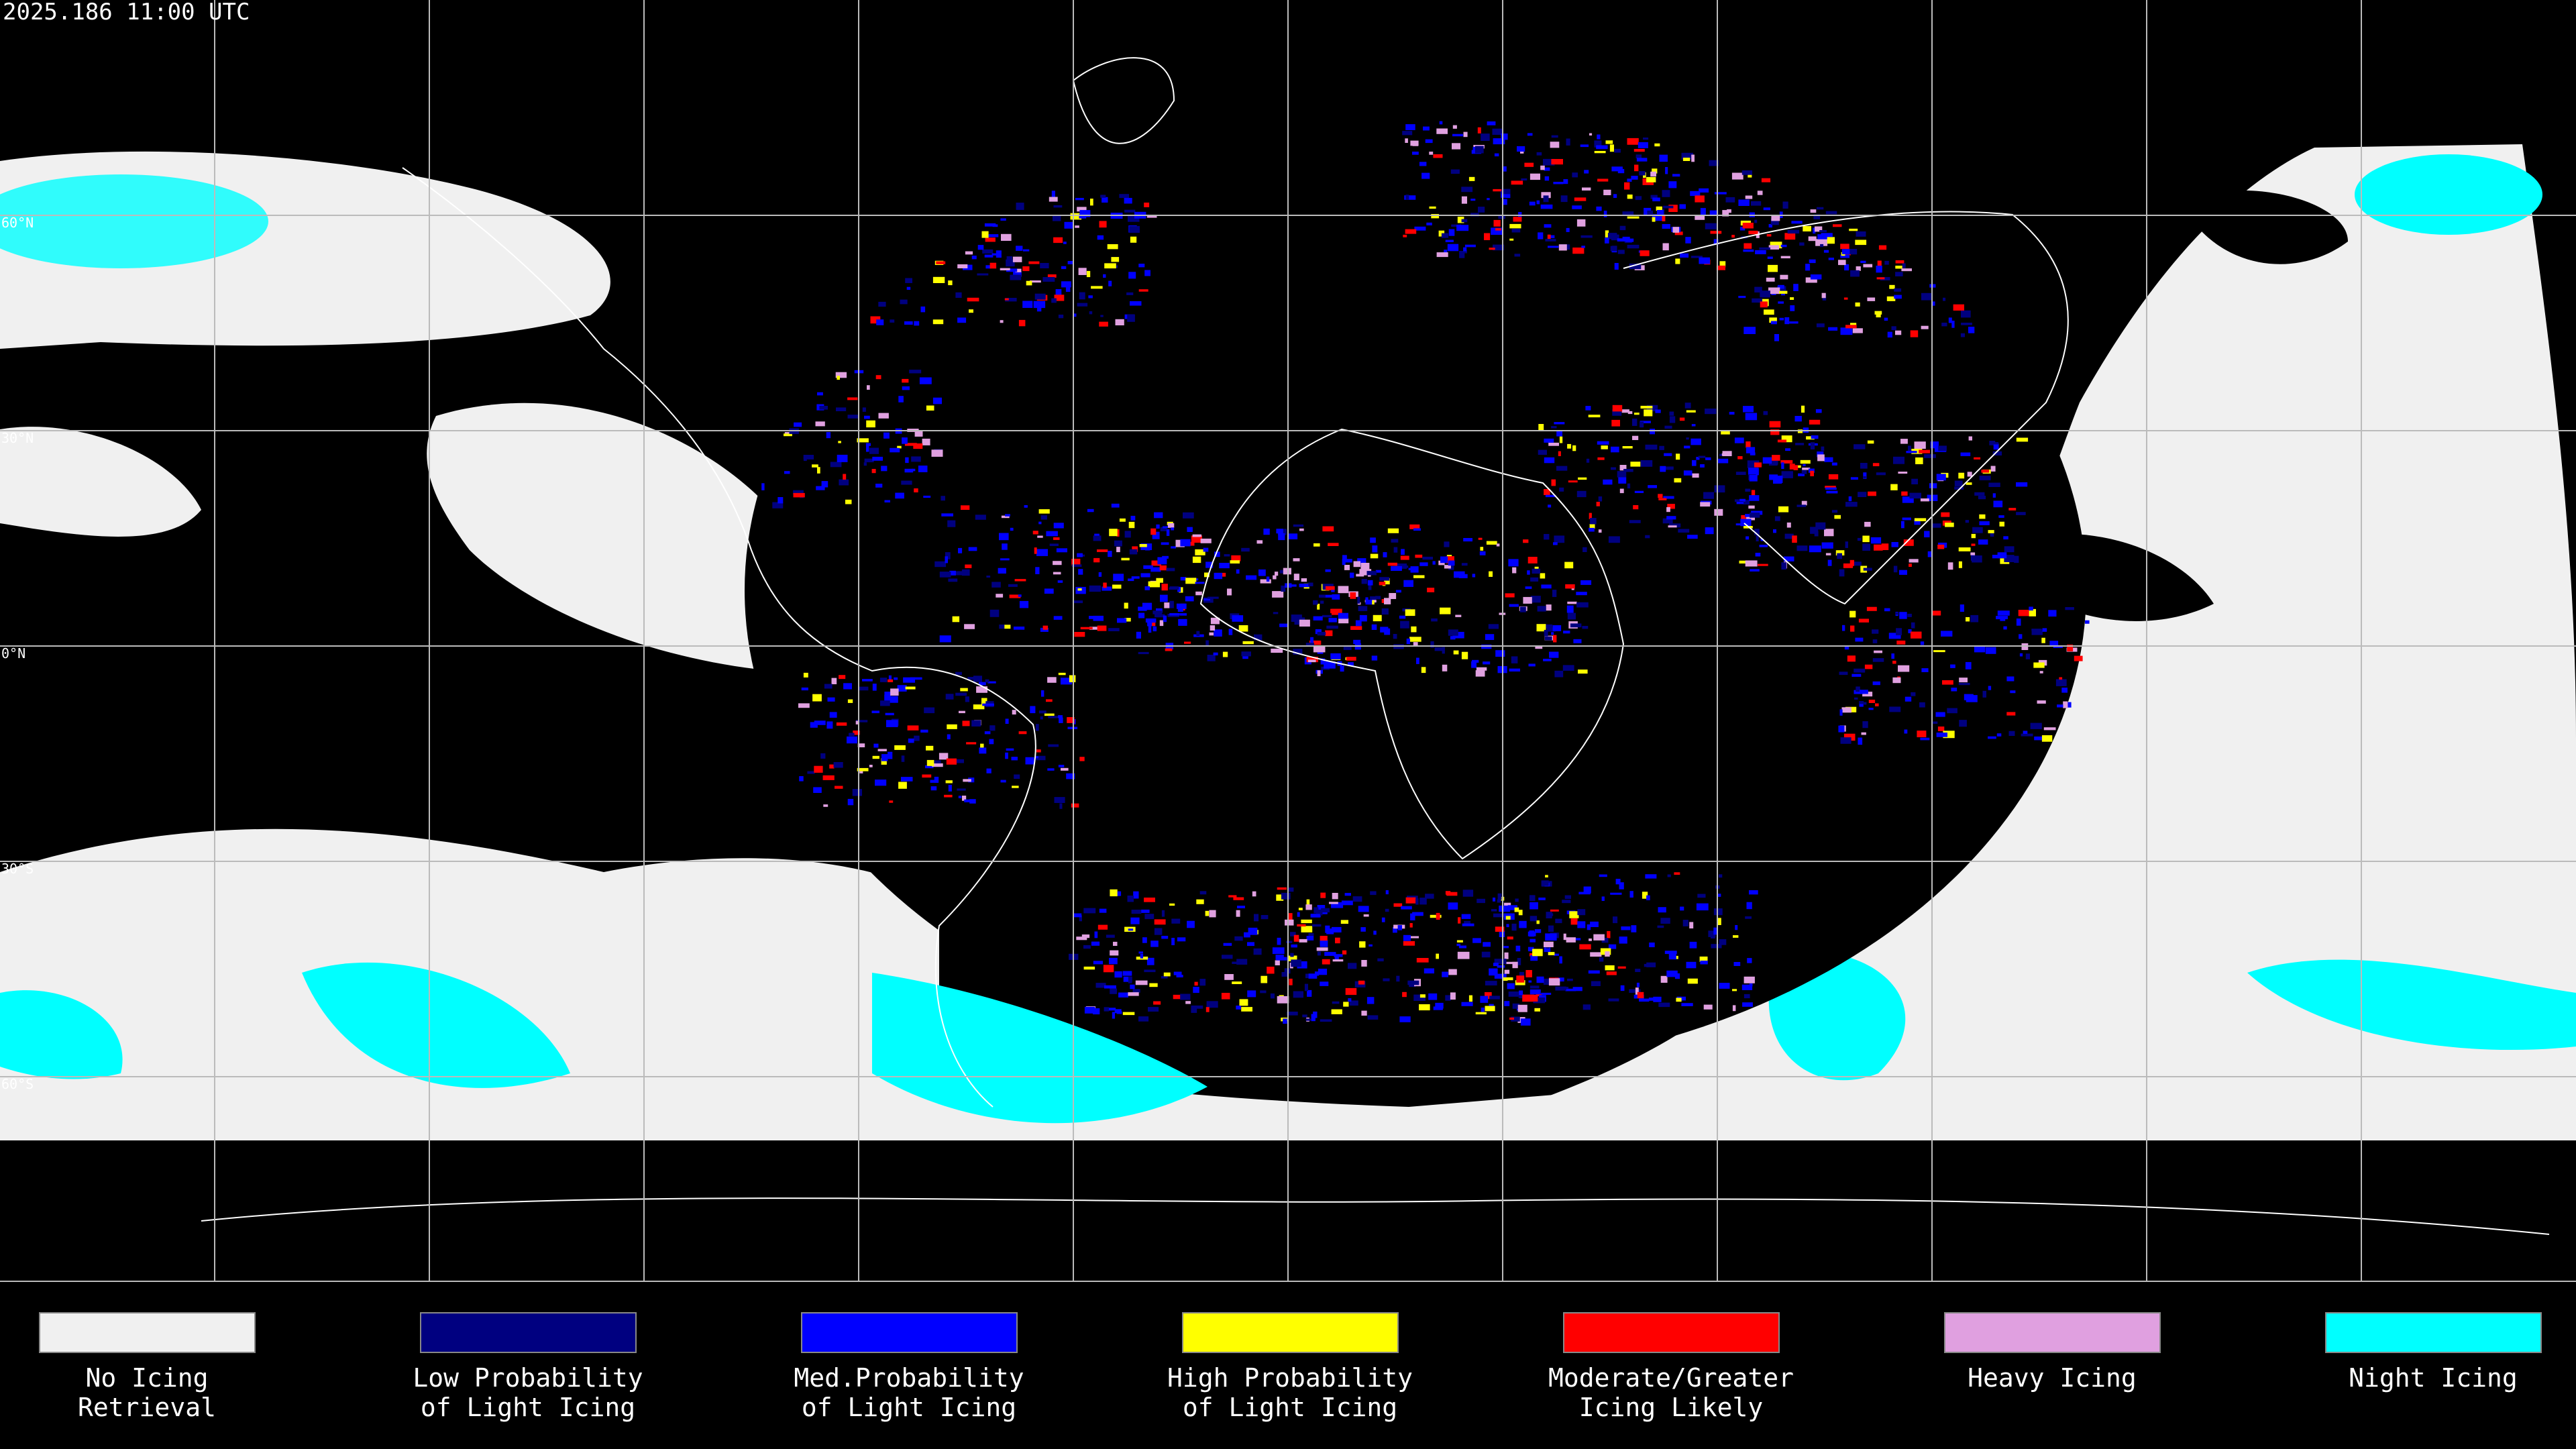 The height and width of the screenshot is (1449, 2576). I want to click on clear-sky, so click(2264, 227).